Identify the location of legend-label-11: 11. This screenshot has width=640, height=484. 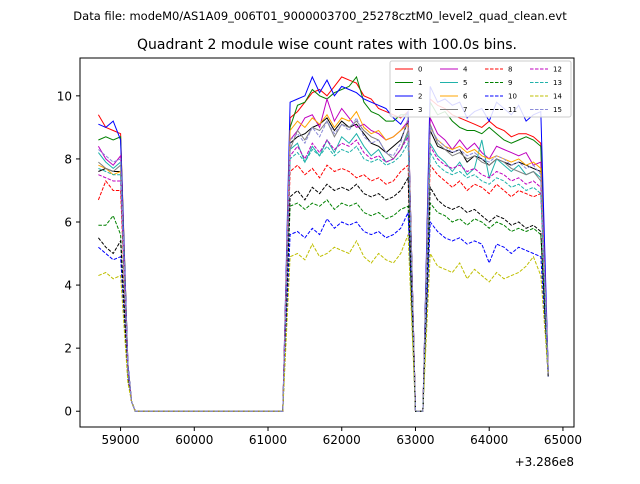
(512, 110).